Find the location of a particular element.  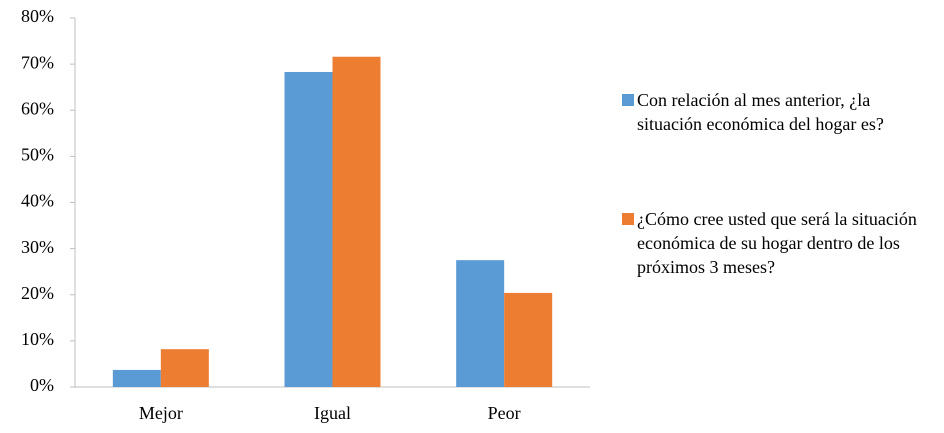

x-tick-label: Mejor is located at coordinates (161, 413).